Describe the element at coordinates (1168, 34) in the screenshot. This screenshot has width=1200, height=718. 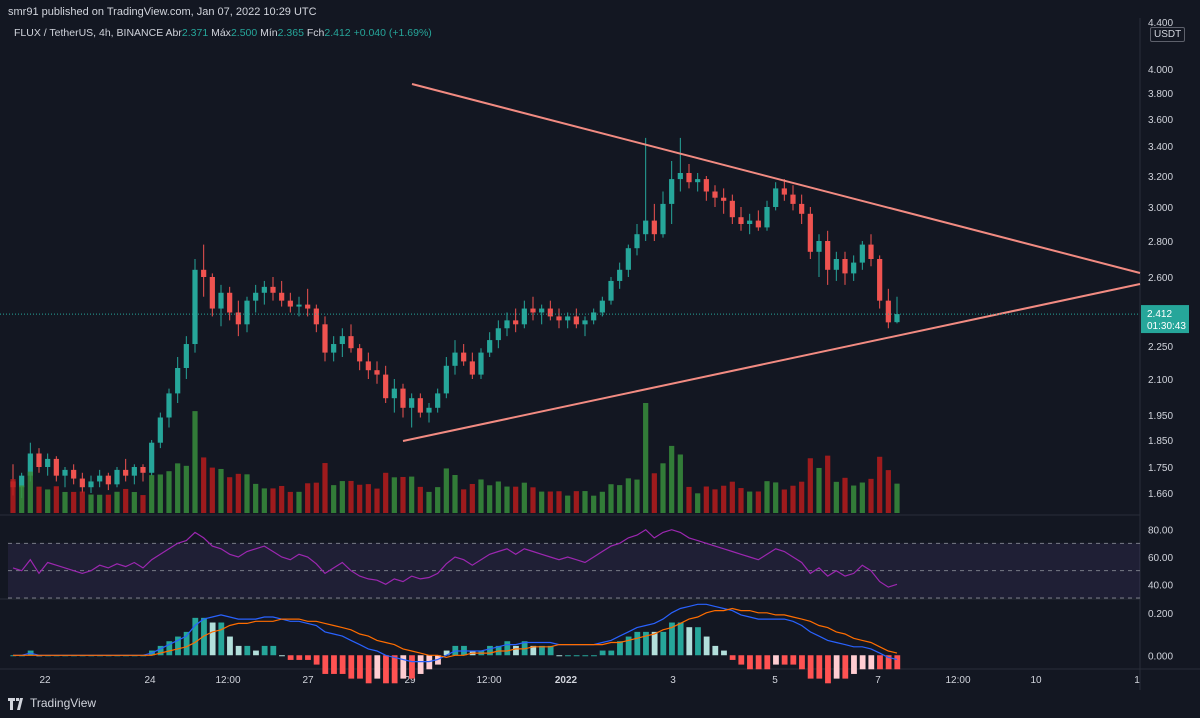
I see `currency-badge: USDT` at that location.